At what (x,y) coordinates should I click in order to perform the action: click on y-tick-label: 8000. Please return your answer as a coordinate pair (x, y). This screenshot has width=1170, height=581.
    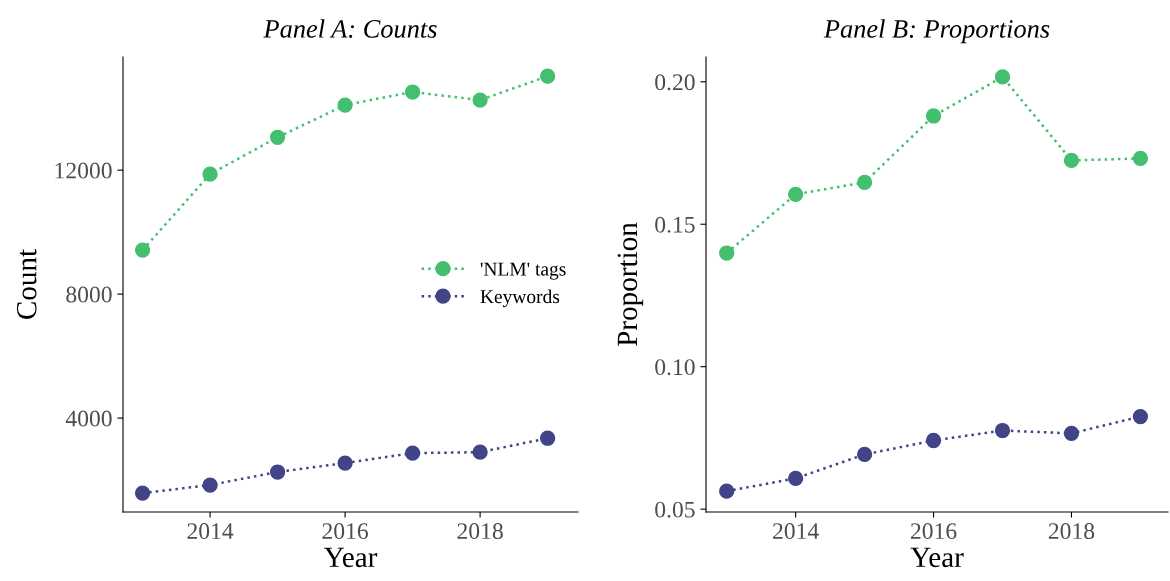
    Looking at the image, I should click on (89, 294).